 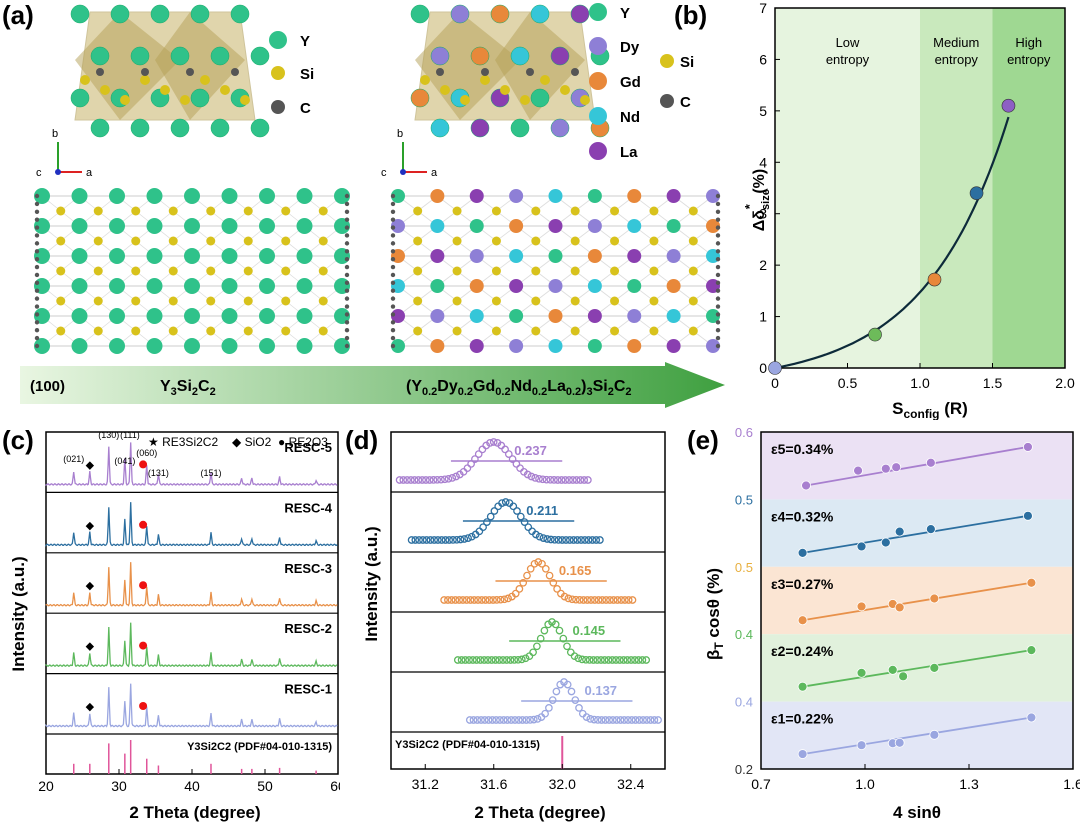 I want to click on reference-label: Y3Si2C2 (PDF#04-010-1315), so click(x=467, y=745).